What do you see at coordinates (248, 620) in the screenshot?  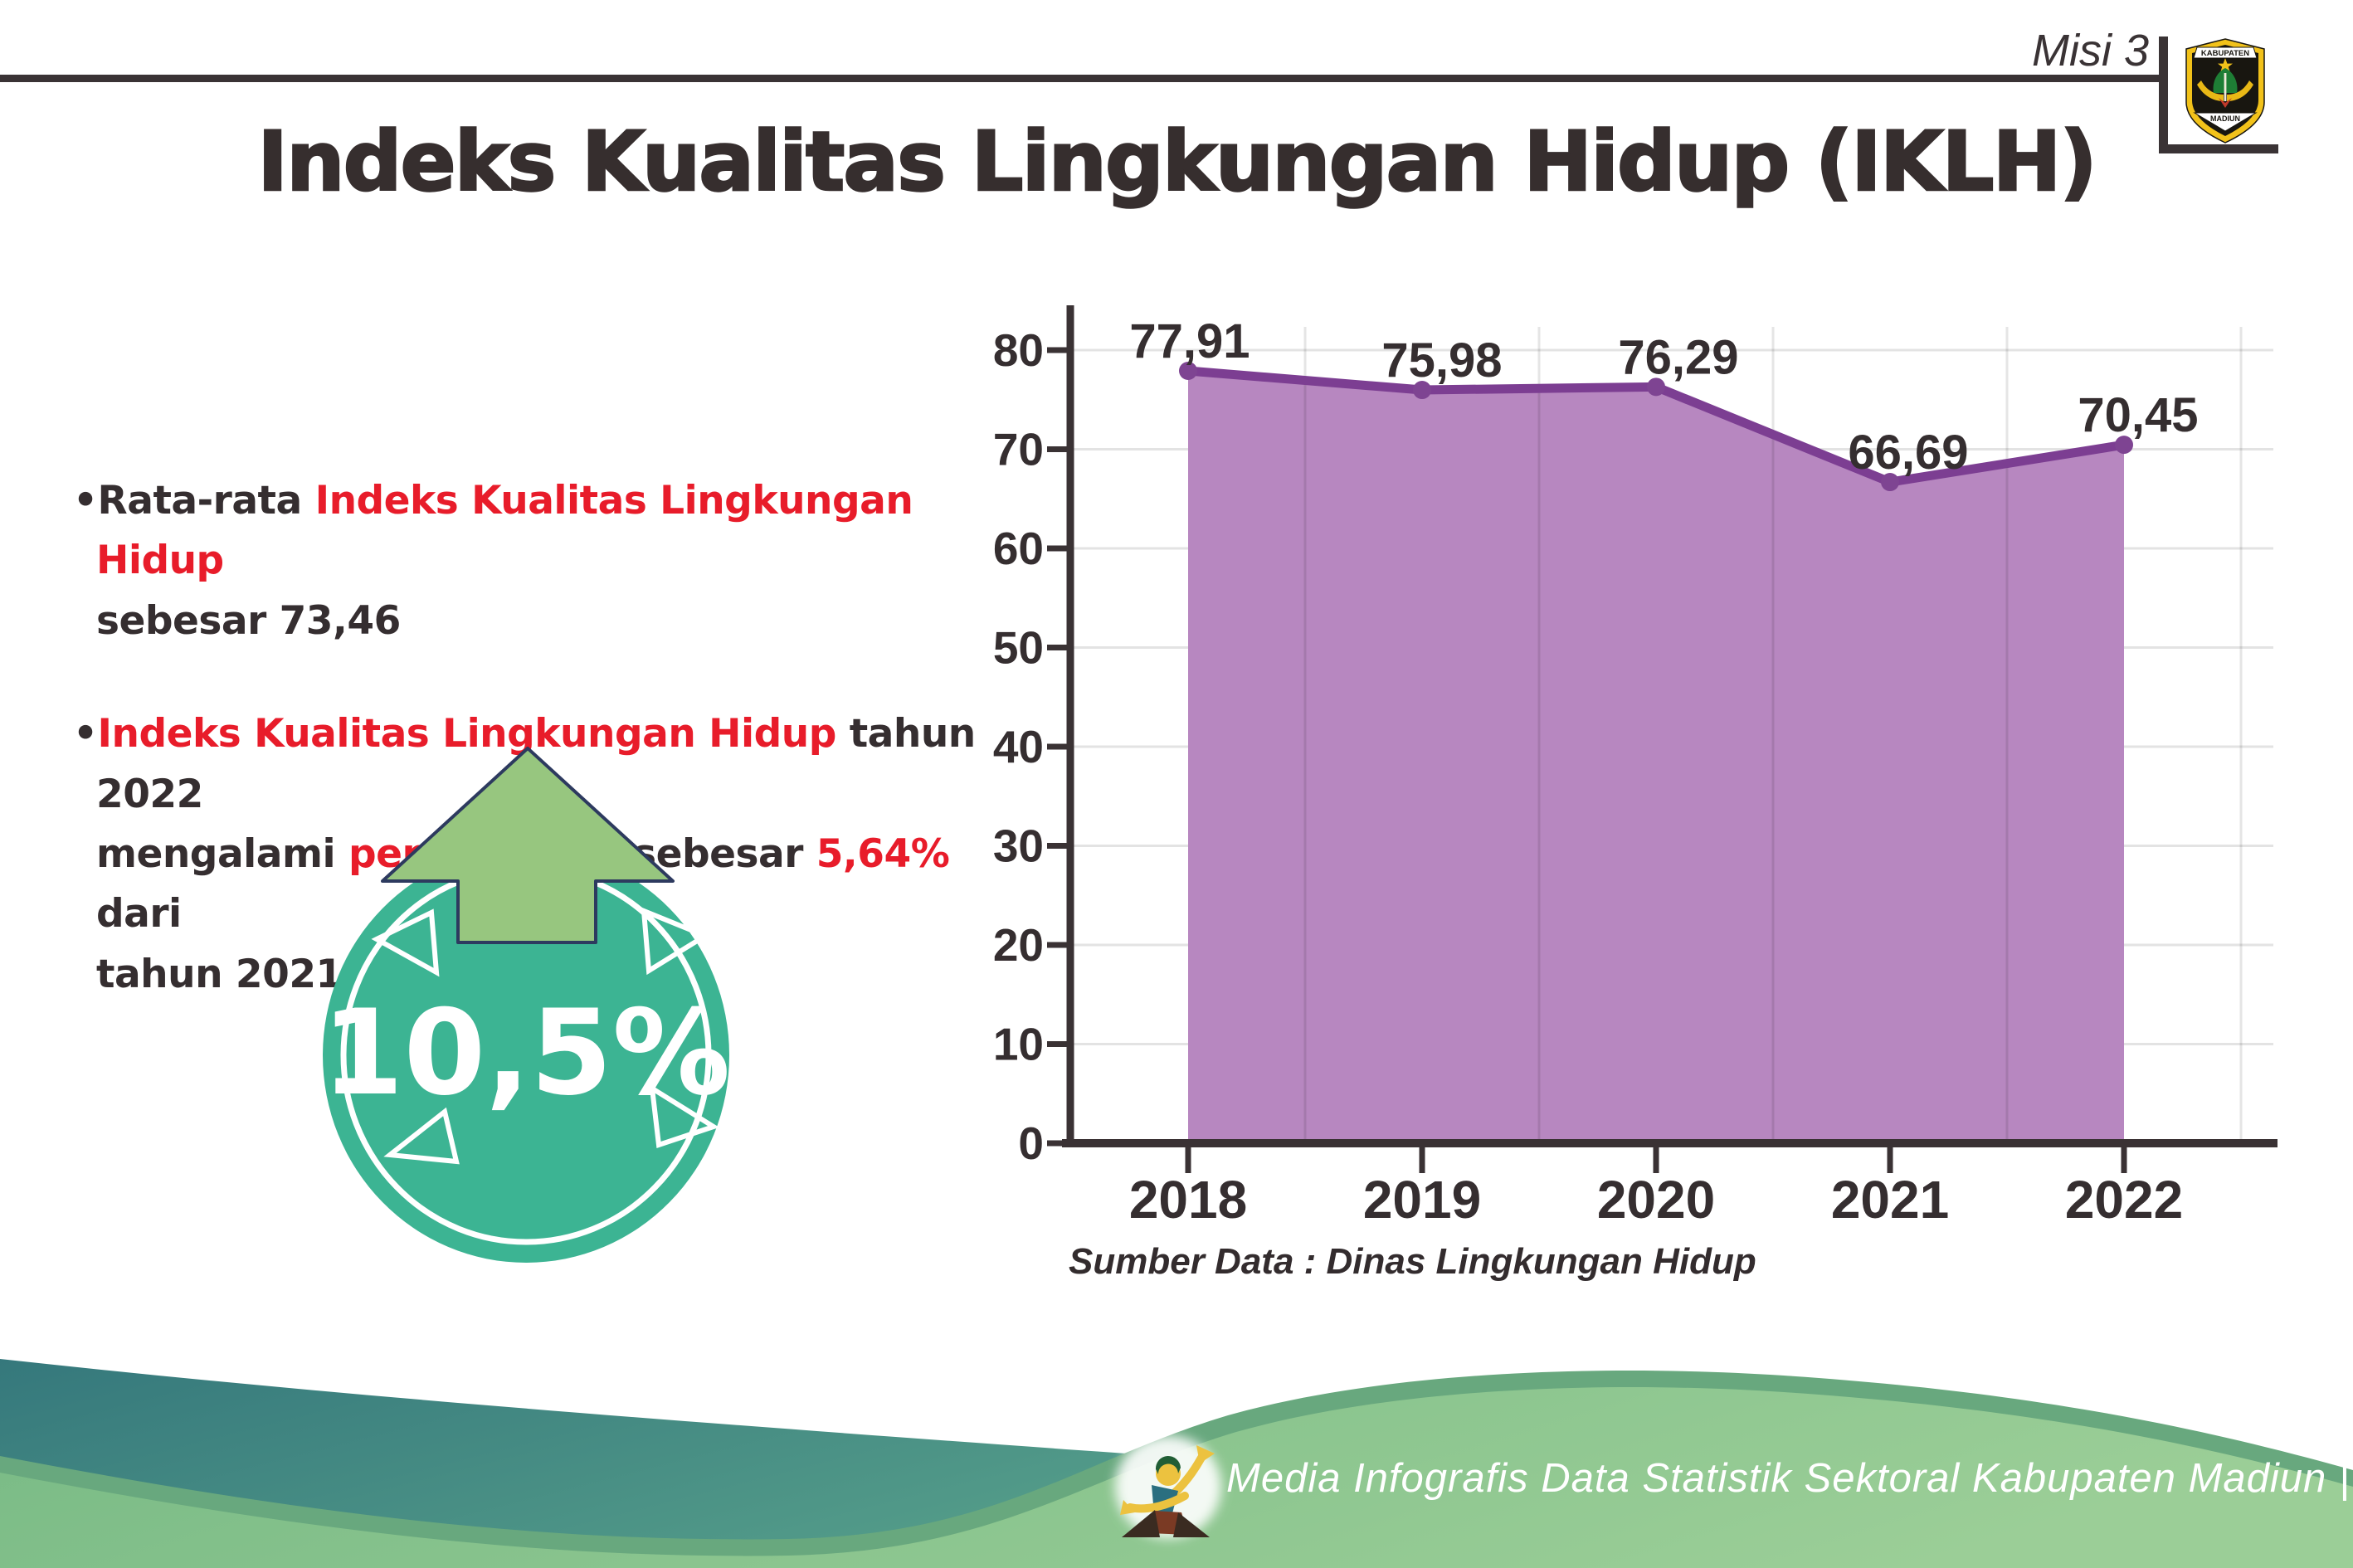 I see `bullet-text-segment: sebesar 73,46` at bounding box center [248, 620].